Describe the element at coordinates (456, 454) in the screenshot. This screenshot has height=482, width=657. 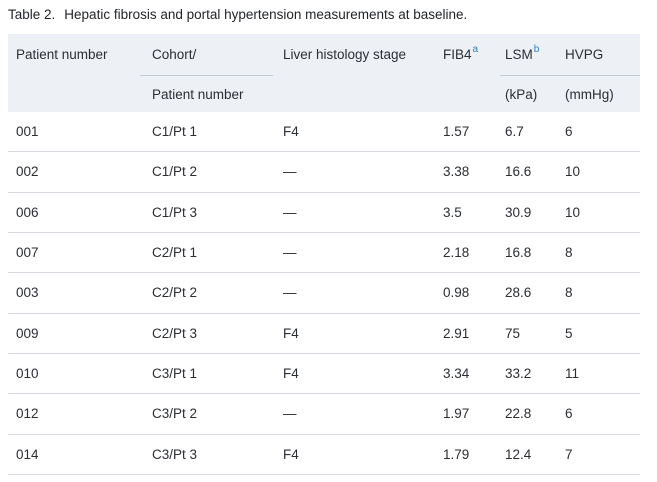
I see `cell-fib4: 1.79` at that location.